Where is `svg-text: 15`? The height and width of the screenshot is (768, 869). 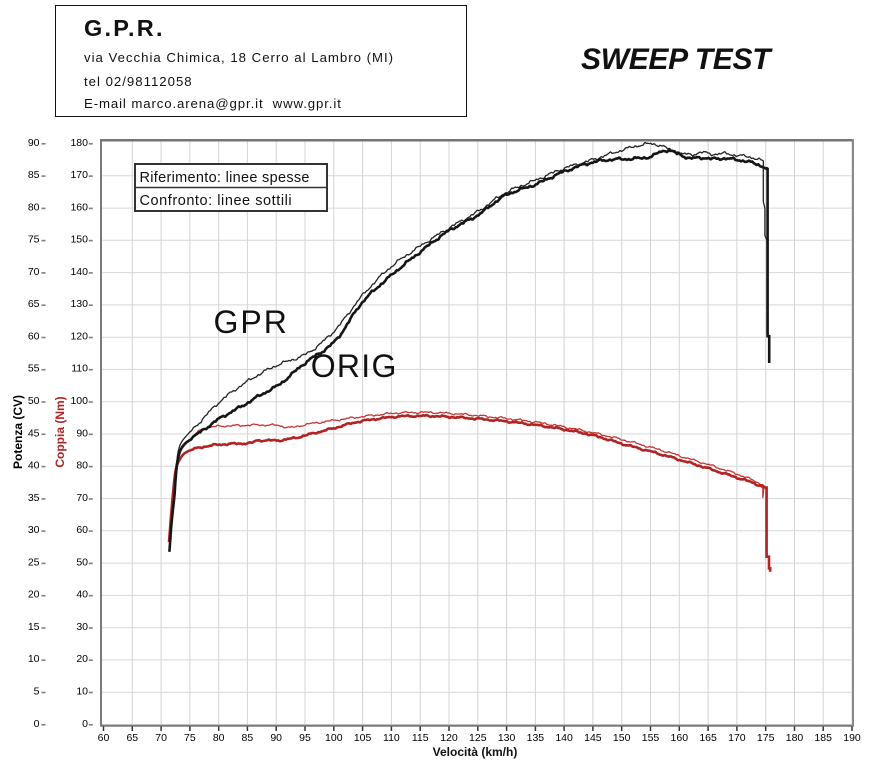 svg-text: 15 is located at coordinates (34, 627).